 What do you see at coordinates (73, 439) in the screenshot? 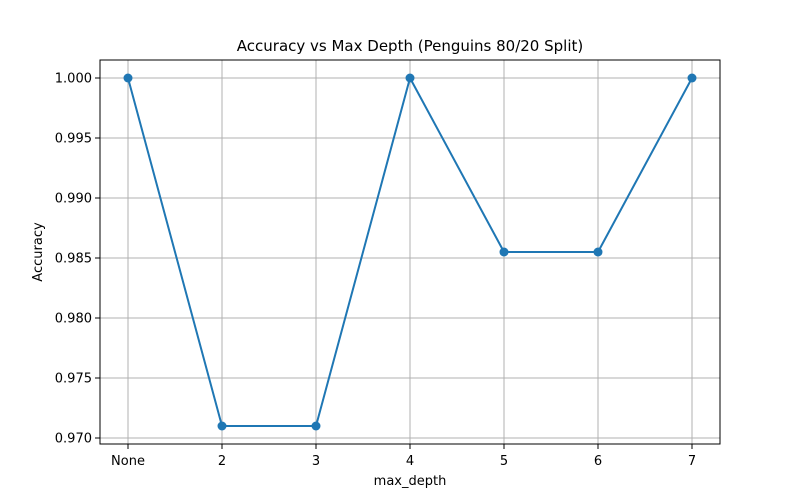
I see `y-tick-label: 0.970` at bounding box center [73, 439].